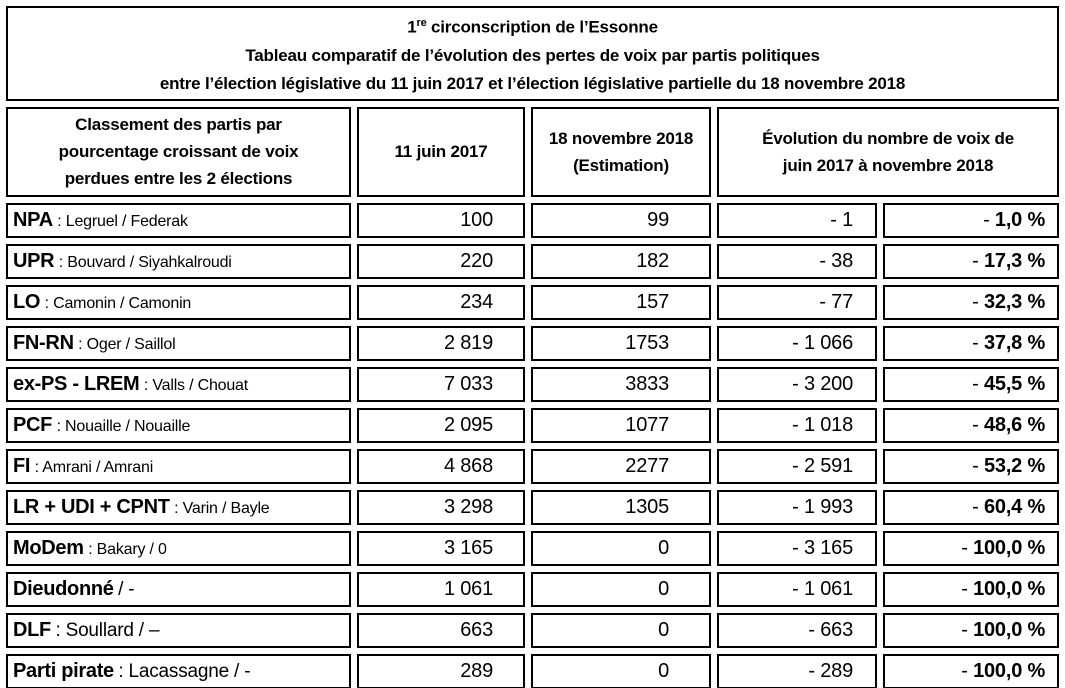  What do you see at coordinates (178, 548) in the screenshot?
I see `party-cell: MoDem : Bakary / 0` at bounding box center [178, 548].